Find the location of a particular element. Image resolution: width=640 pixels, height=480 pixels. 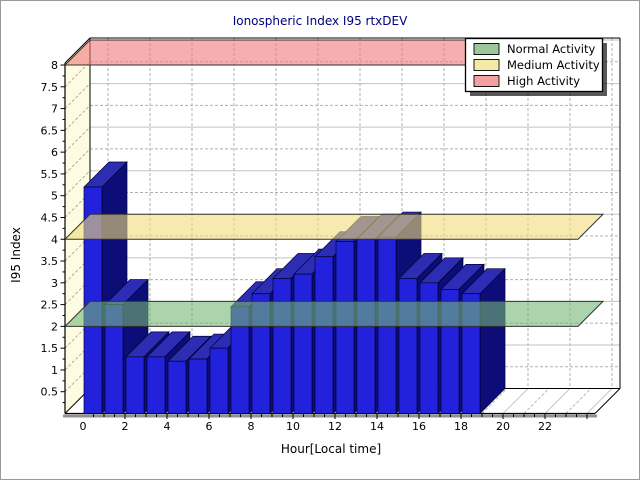

y-tick-label: 4 is located at coordinates (54, 239).